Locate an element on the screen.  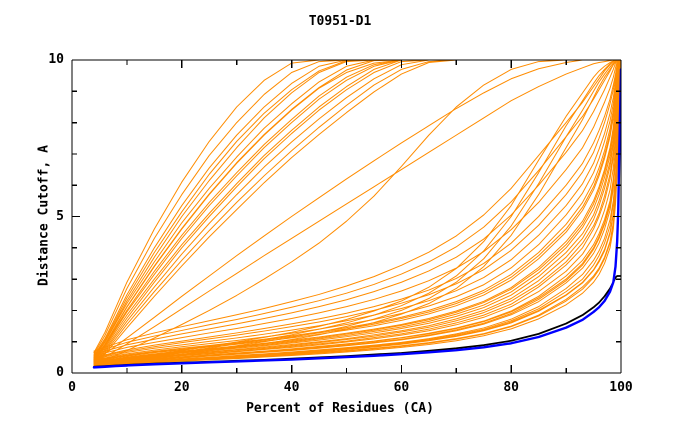
x-axis-label: Percent of Residues (CA) is located at coordinates (340, 408).